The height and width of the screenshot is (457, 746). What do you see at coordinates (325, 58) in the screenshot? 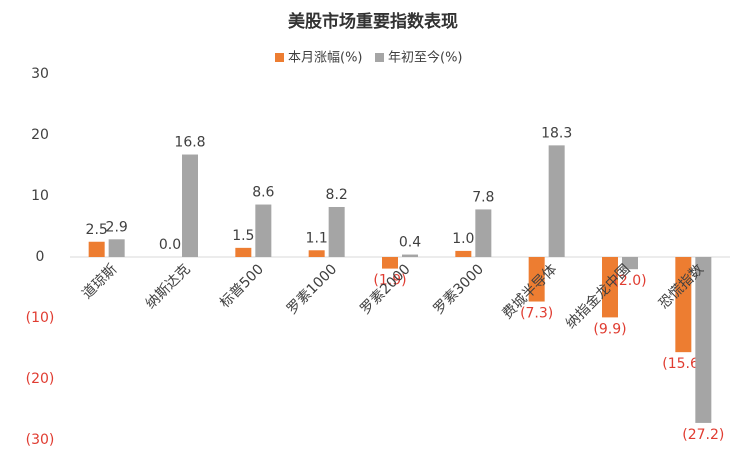
I see `legend-label: 本月涨幅(%)` at bounding box center [325, 58].